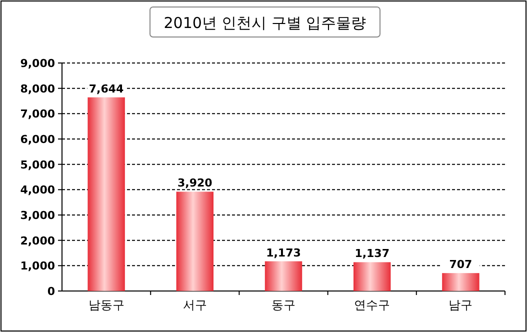 The height and width of the screenshot is (332, 527). What do you see at coordinates (51, 291) in the screenshot?
I see `y-tick-label: 0` at bounding box center [51, 291].